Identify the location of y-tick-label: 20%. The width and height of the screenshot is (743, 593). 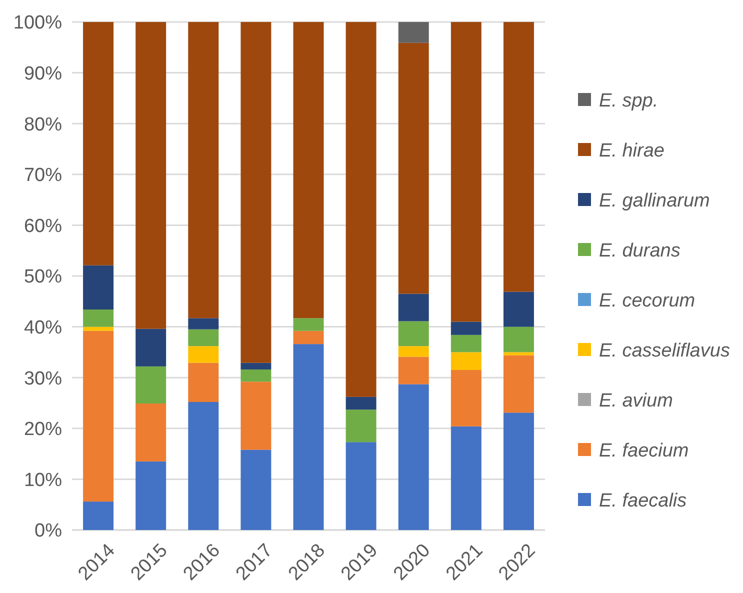
(43, 429).